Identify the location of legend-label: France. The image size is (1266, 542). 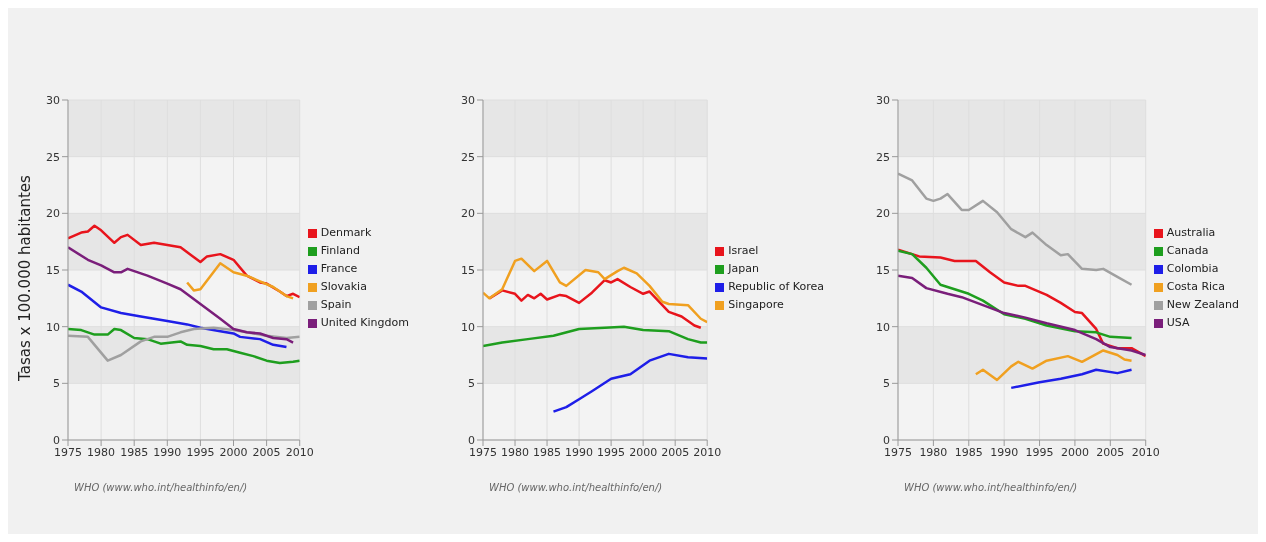
(339, 268).